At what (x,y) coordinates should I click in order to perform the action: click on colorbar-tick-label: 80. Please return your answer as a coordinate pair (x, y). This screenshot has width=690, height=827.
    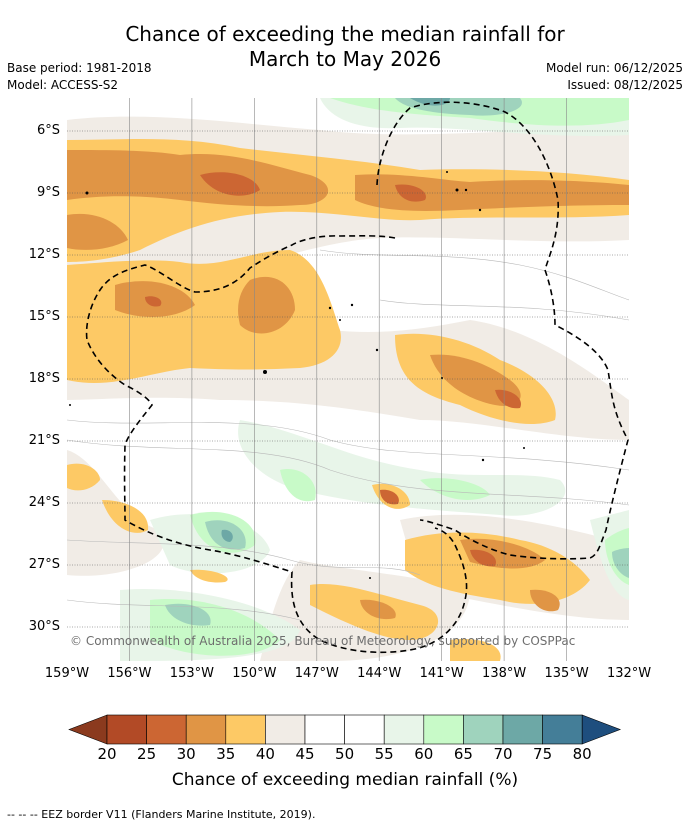
    Looking at the image, I should click on (582, 754).